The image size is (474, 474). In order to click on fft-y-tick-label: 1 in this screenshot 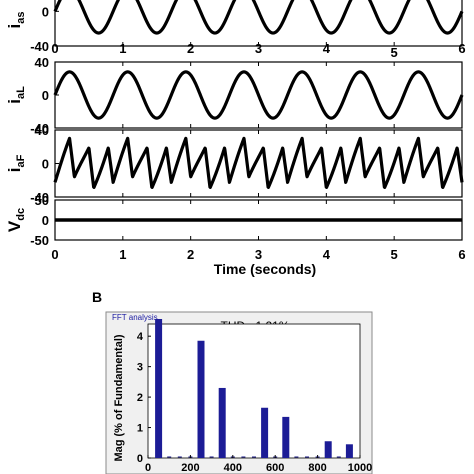, I will do `click(140, 429)`.